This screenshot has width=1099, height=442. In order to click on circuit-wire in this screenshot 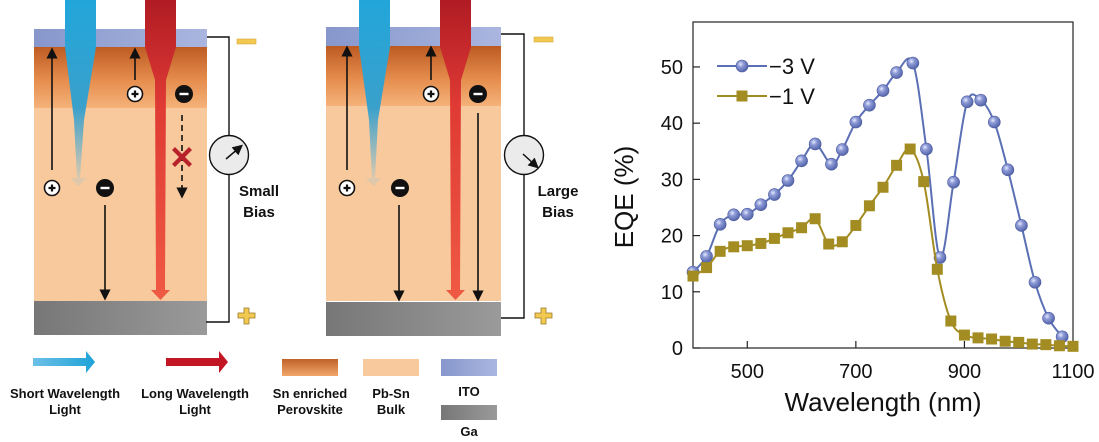, I will do `click(513, 176)`.